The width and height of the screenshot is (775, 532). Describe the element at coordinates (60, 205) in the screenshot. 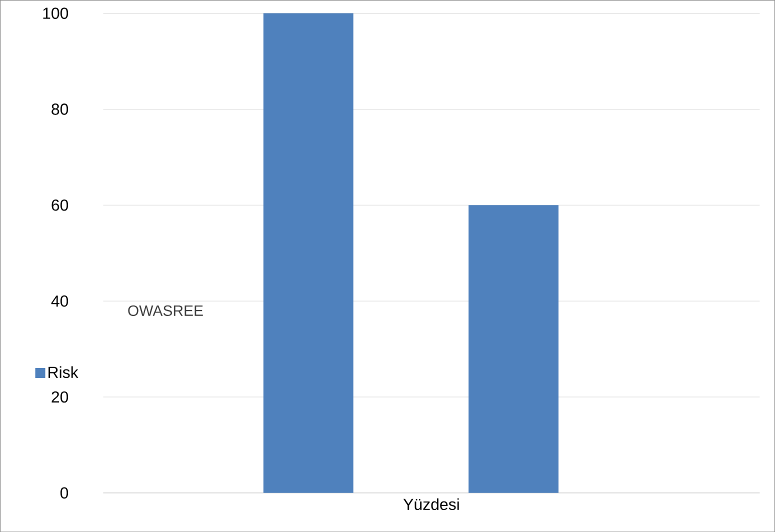

I see `y-tick-label: 60` at that location.